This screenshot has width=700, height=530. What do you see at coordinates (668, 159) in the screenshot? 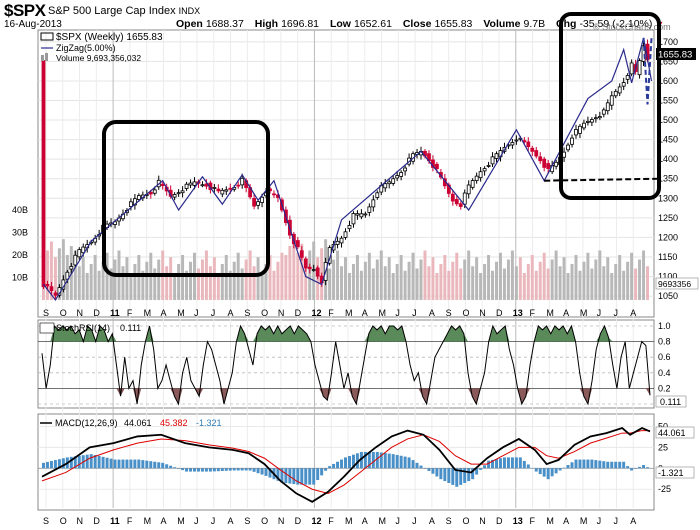
I see `price-tick-label: 1400` at bounding box center [668, 159].